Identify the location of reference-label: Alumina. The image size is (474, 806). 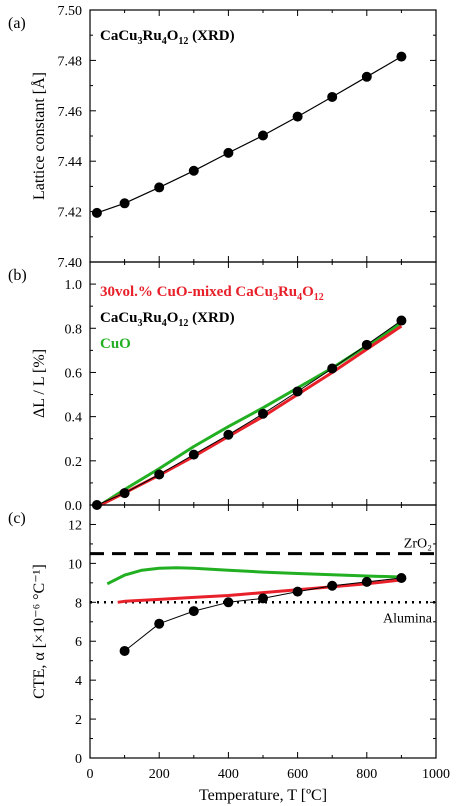
(408, 618).